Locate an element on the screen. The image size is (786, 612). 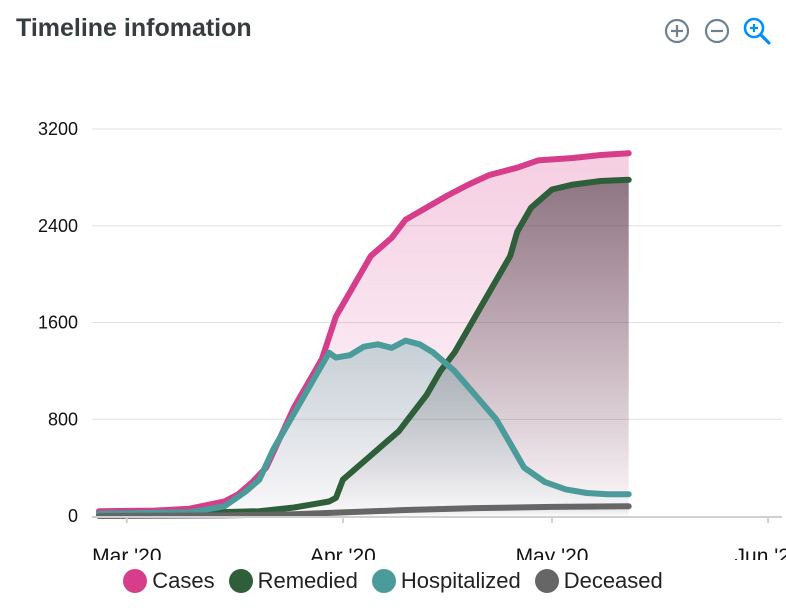
y-tick-label: 2400 is located at coordinates (58, 226).